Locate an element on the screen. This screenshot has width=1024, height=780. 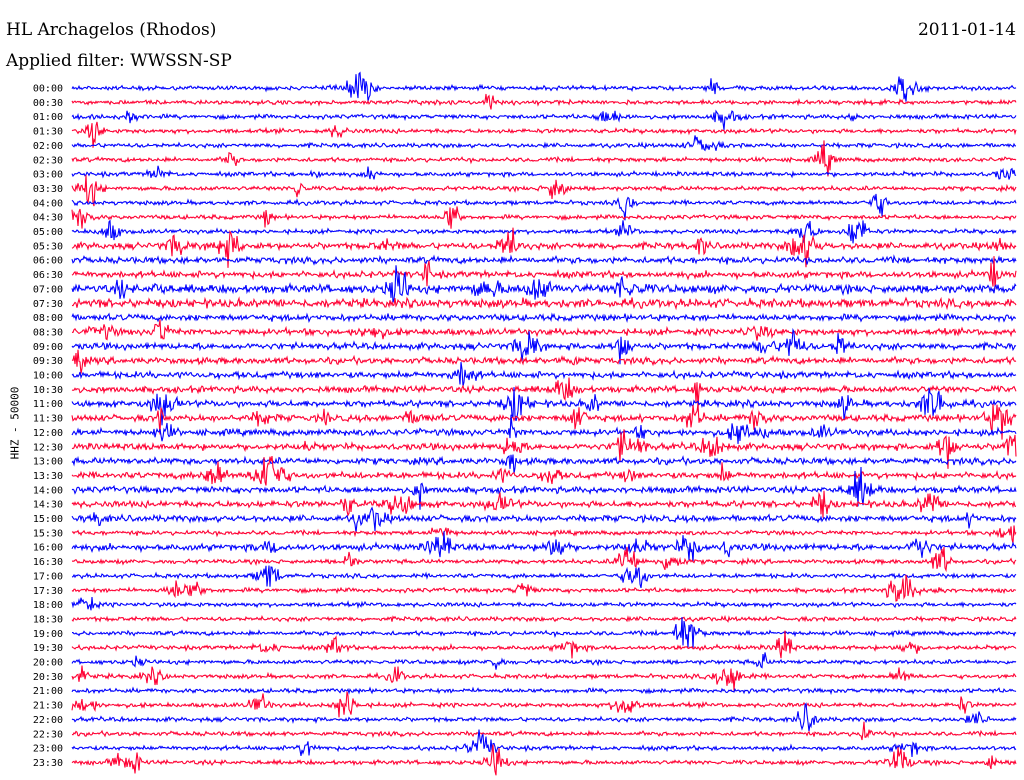
time-tick-label: 18:00 is located at coordinates (48, 605).